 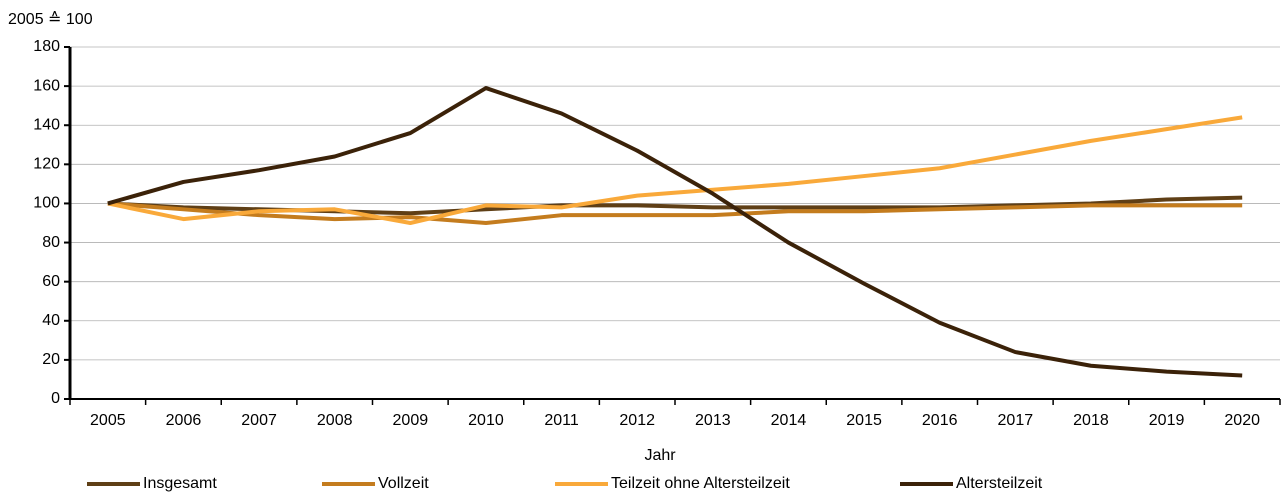 I want to click on x-tick-label: 2007, so click(x=259, y=420).